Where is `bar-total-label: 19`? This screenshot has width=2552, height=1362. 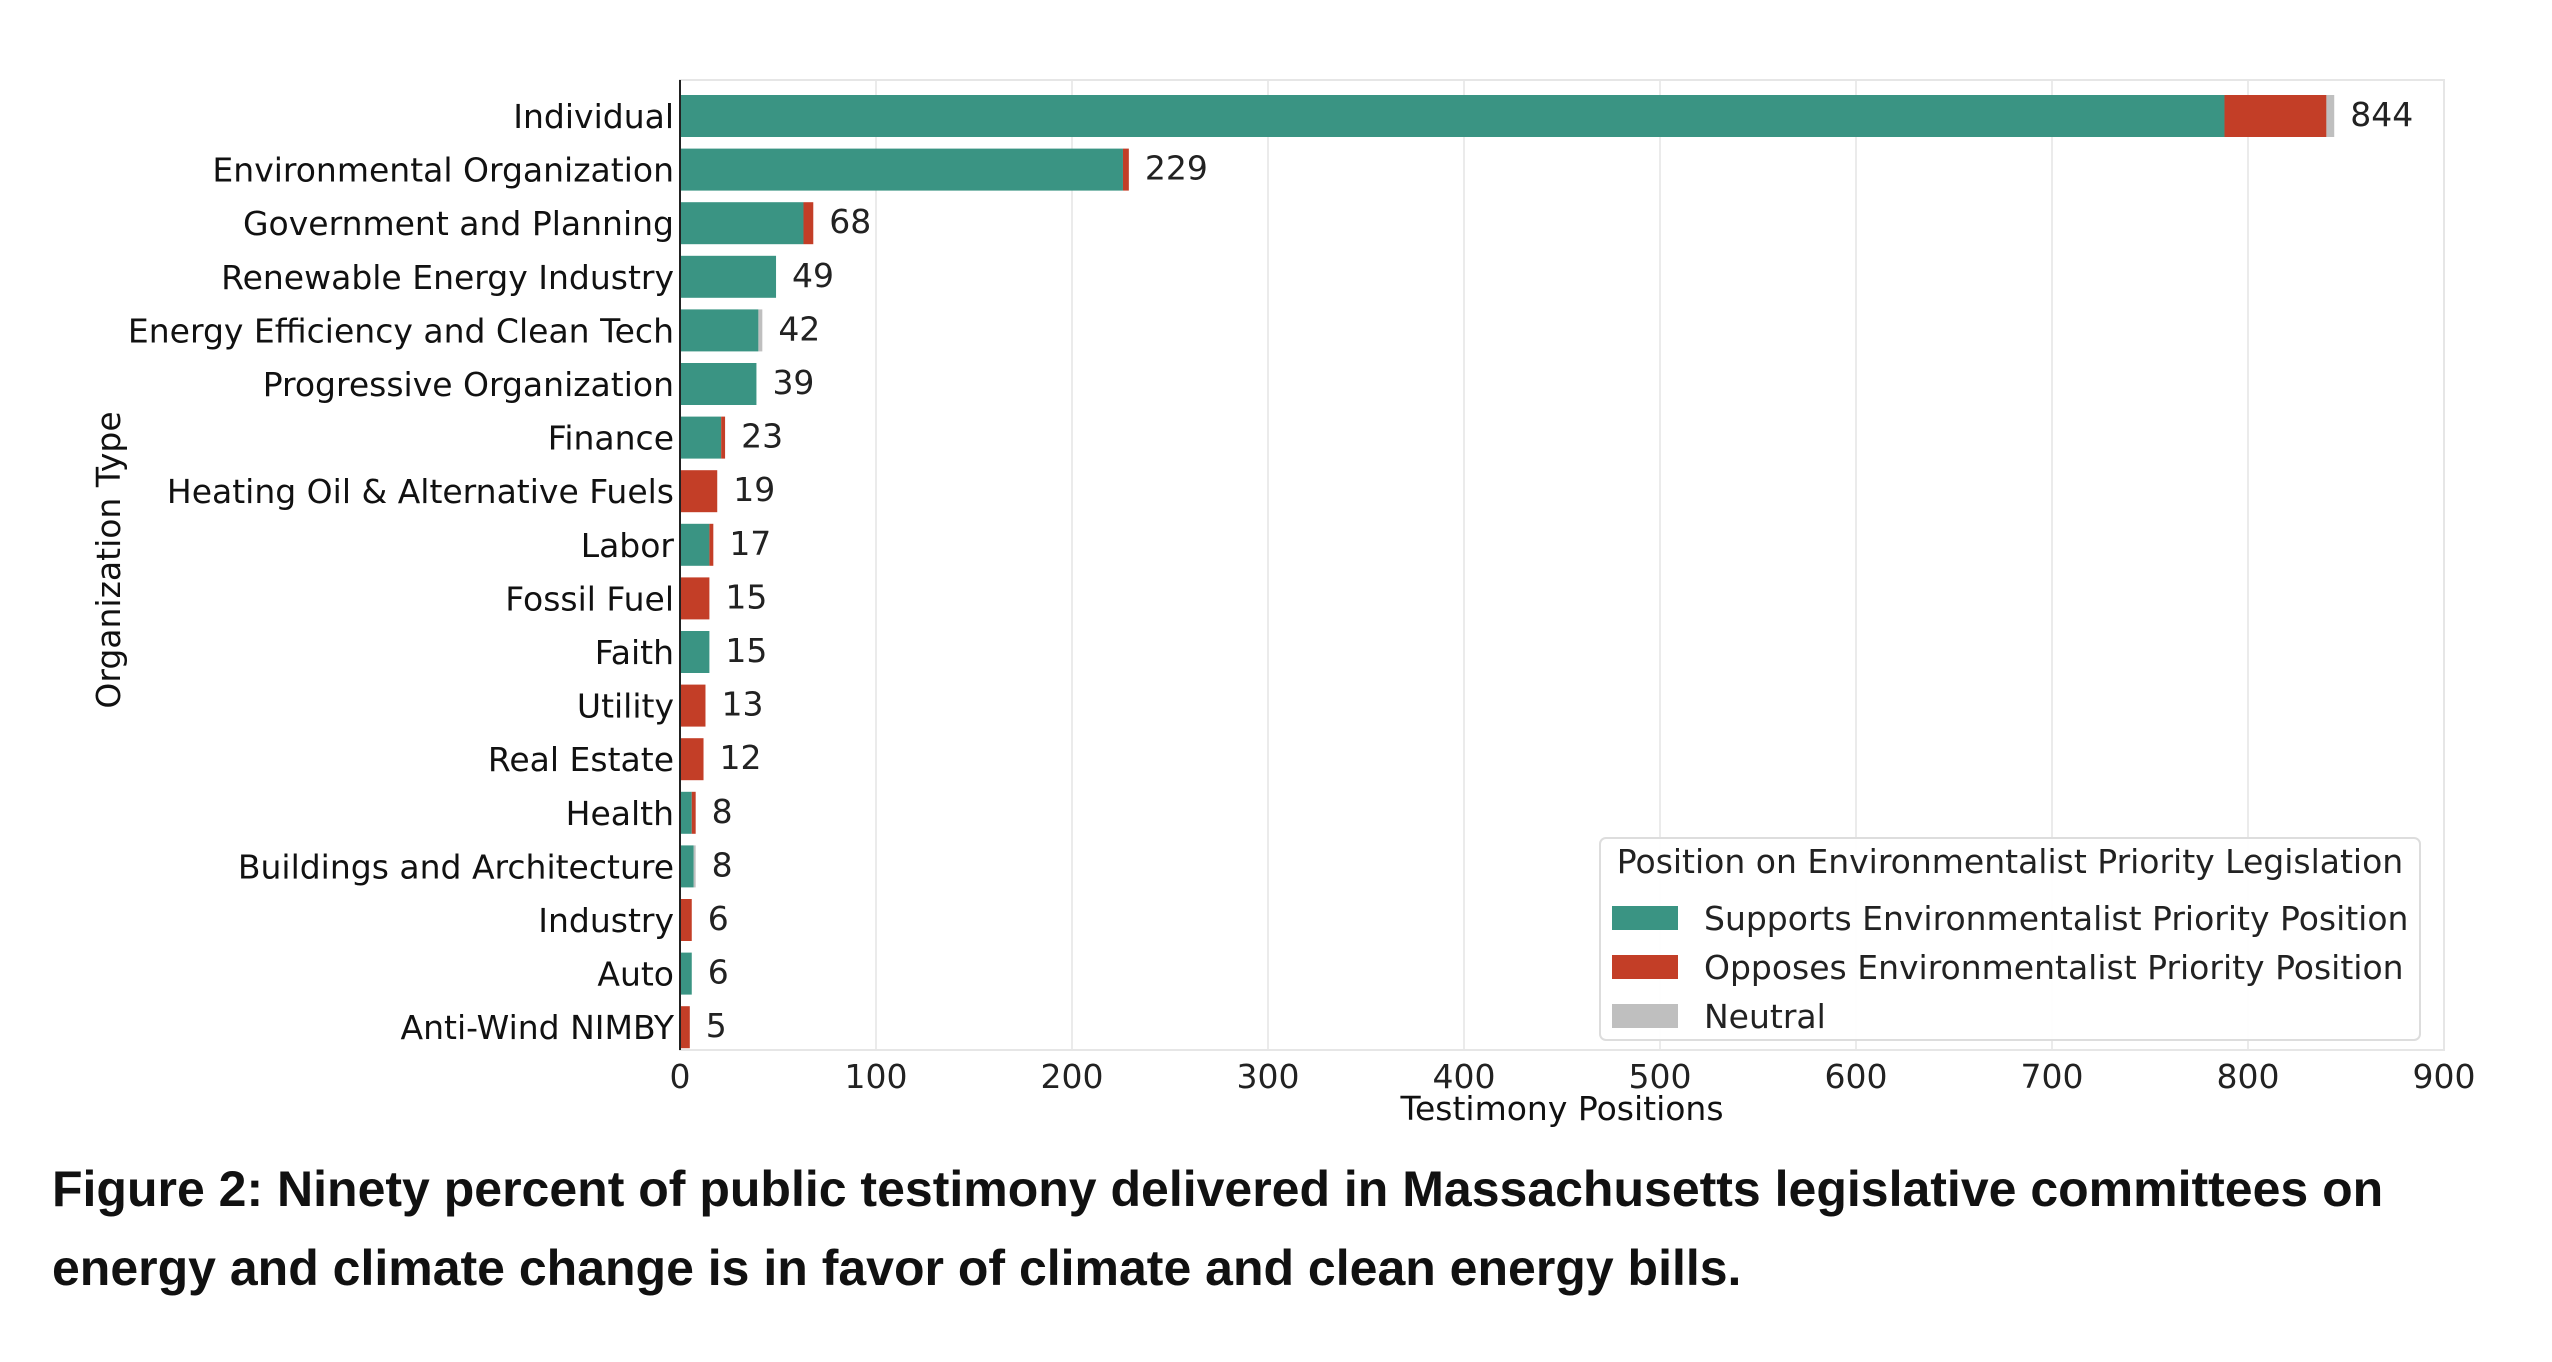
bar-total-label: 19 is located at coordinates (754, 489).